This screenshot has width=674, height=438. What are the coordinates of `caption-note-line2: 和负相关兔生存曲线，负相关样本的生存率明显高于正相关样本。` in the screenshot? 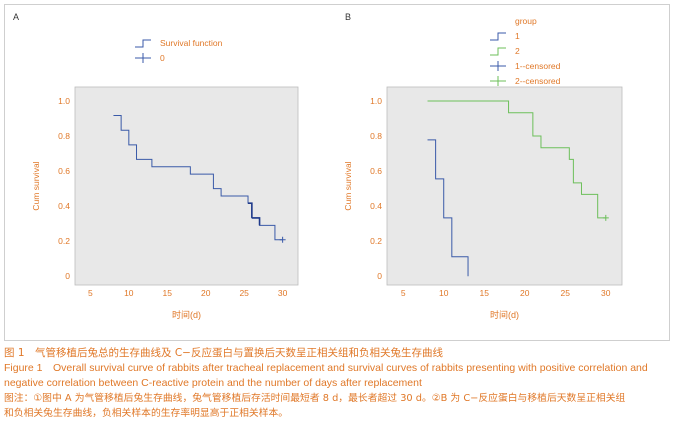 It's located at (146, 413).